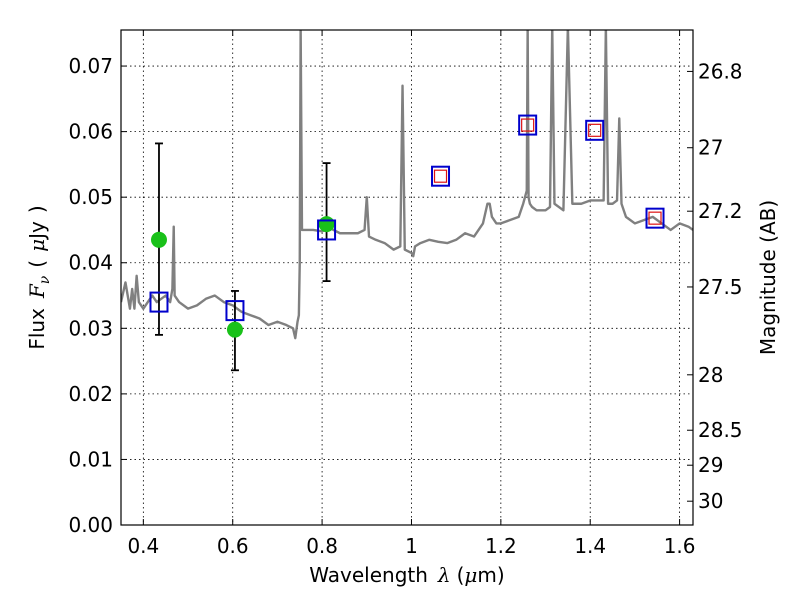 The width and height of the screenshot is (800, 600). Describe the element at coordinates (90, 197) in the screenshot. I see `y-tick-label: 0.05` at that location.